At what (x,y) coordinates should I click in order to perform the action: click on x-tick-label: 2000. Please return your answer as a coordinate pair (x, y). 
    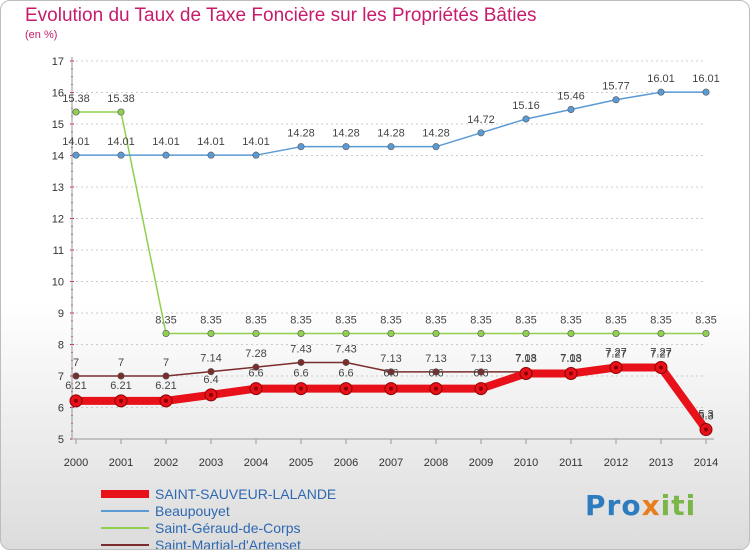
    Looking at the image, I should click on (76, 463).